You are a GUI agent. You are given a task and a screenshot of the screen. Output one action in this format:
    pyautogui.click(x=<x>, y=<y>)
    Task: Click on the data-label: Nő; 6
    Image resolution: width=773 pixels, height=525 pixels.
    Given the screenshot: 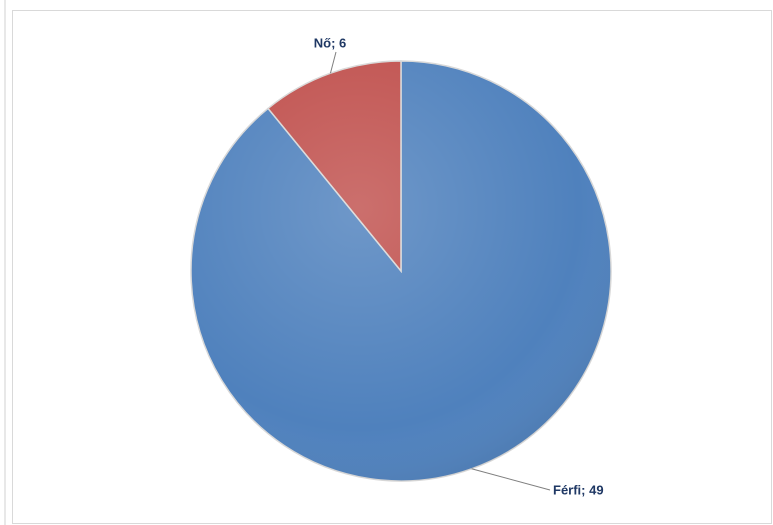 What is the action you would take?
    pyautogui.click(x=330, y=42)
    